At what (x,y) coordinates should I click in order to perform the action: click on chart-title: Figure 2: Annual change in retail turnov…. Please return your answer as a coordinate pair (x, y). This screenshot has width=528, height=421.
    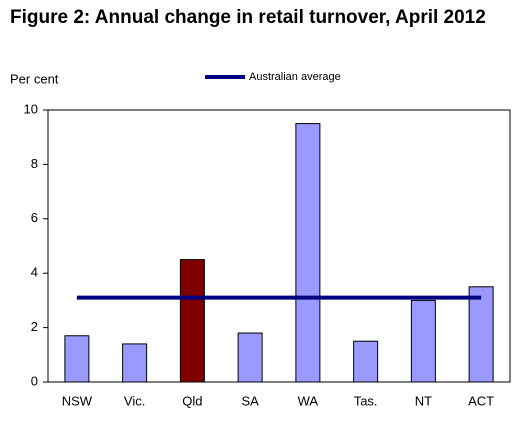
    Looking at the image, I should click on (248, 17).